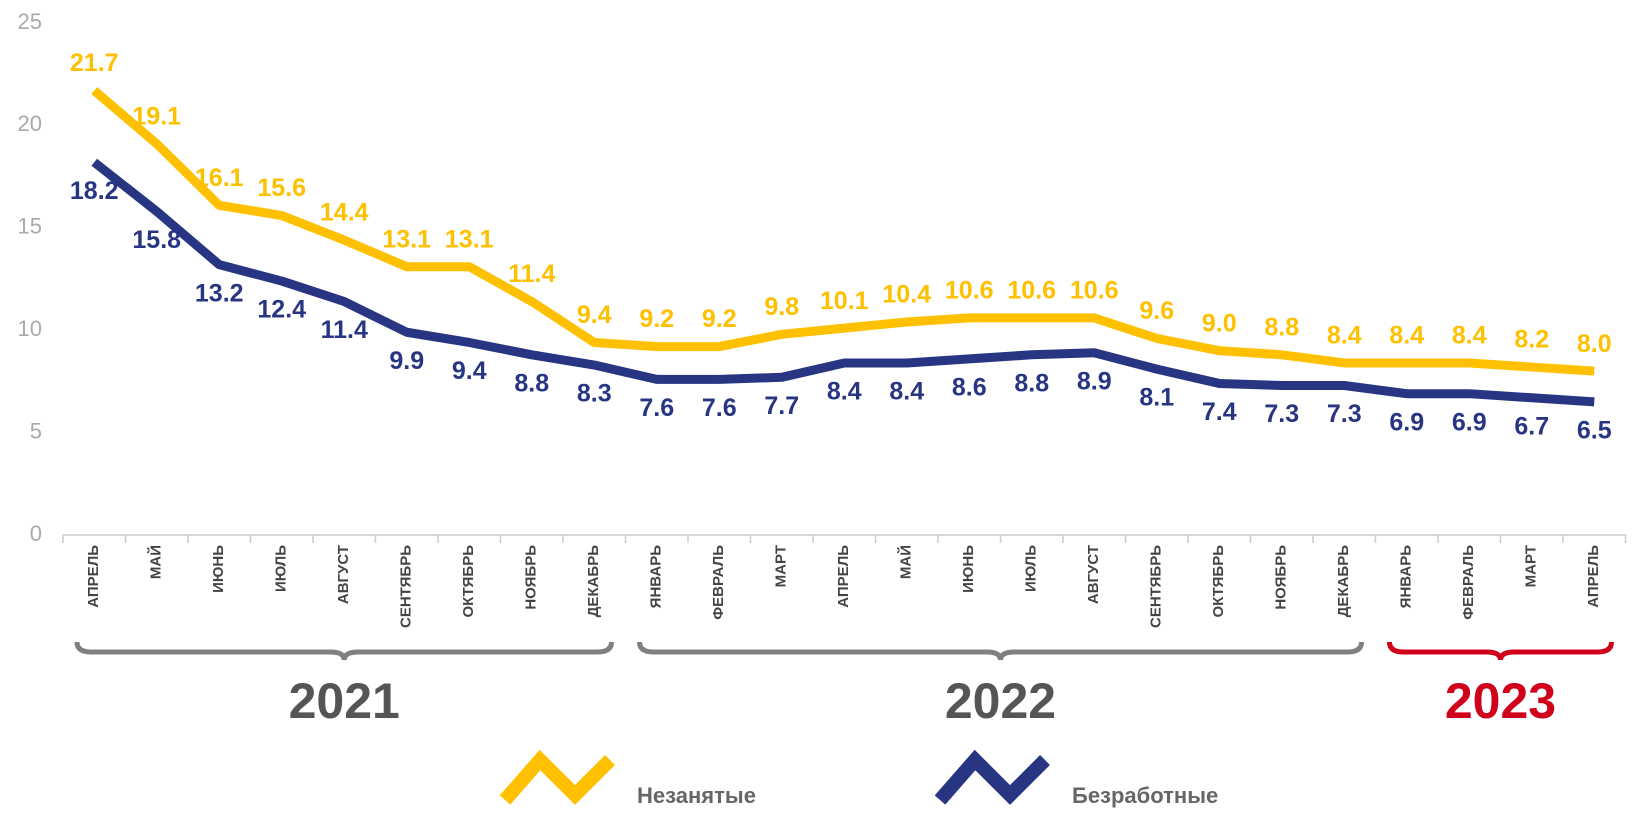  What do you see at coordinates (1219, 323) in the screenshot?
I see `data-label: 9.0` at bounding box center [1219, 323].